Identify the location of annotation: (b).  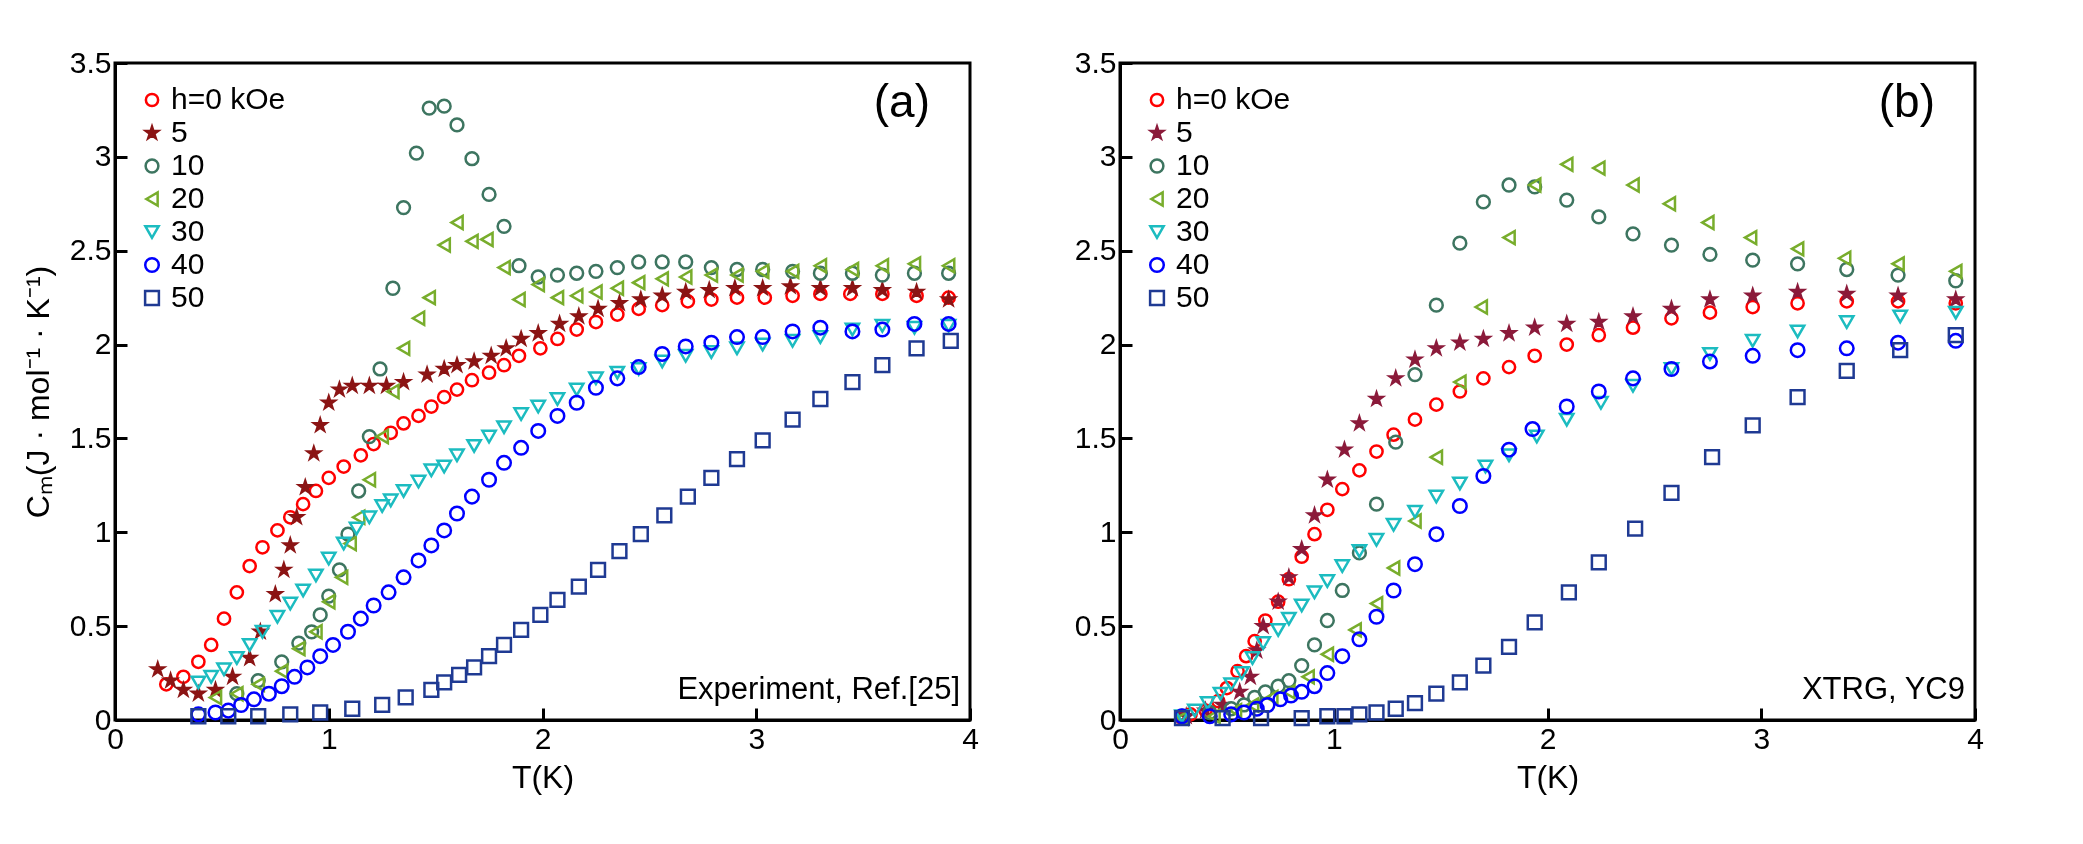
(1906, 101).